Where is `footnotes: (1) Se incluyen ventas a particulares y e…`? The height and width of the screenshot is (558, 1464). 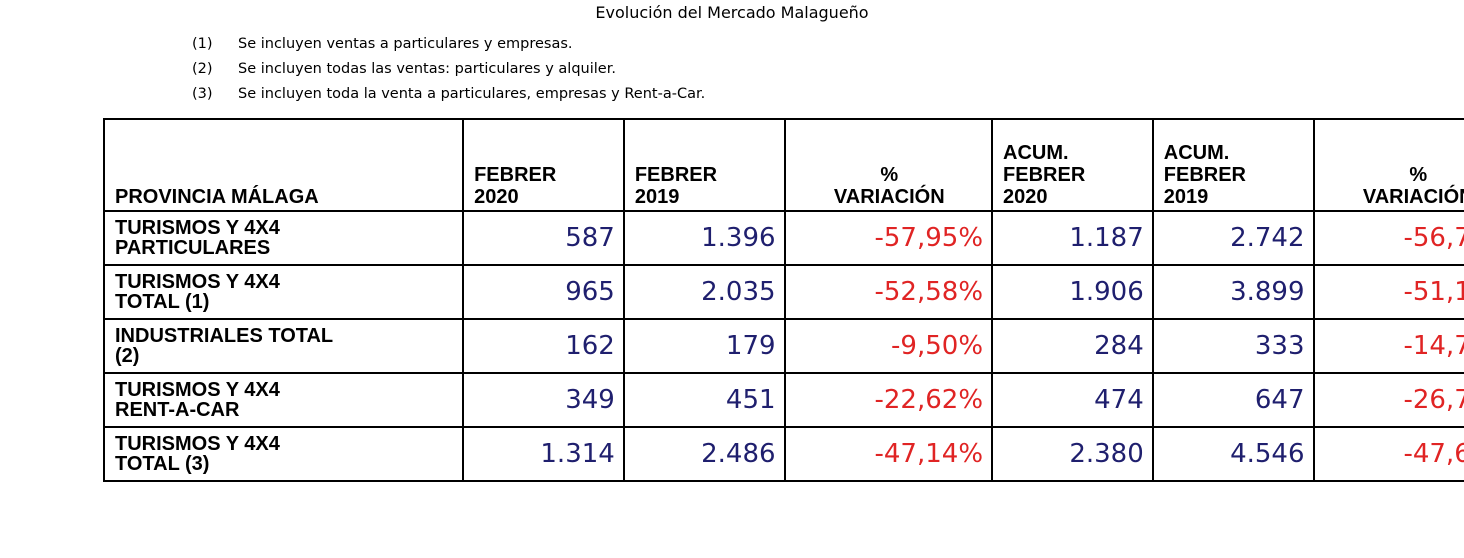
footnotes: (1) Se incluyen ventas a particulares y e… is located at coordinates (448, 71).